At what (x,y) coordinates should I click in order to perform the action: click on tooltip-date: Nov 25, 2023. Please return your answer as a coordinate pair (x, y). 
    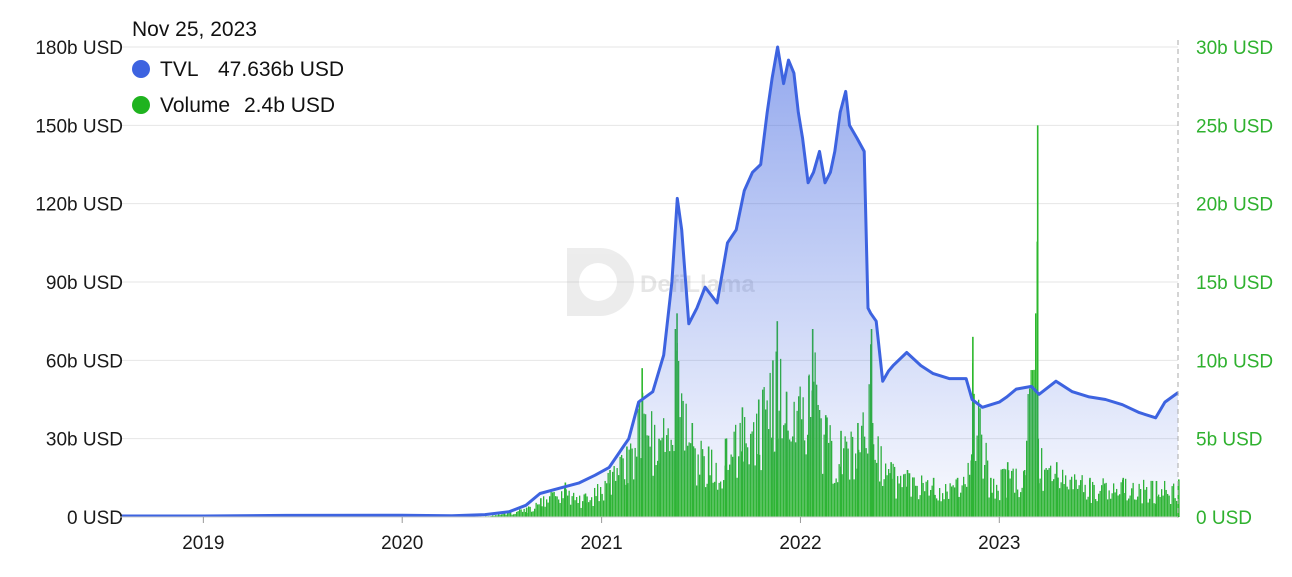
    Looking at the image, I should click on (194, 29).